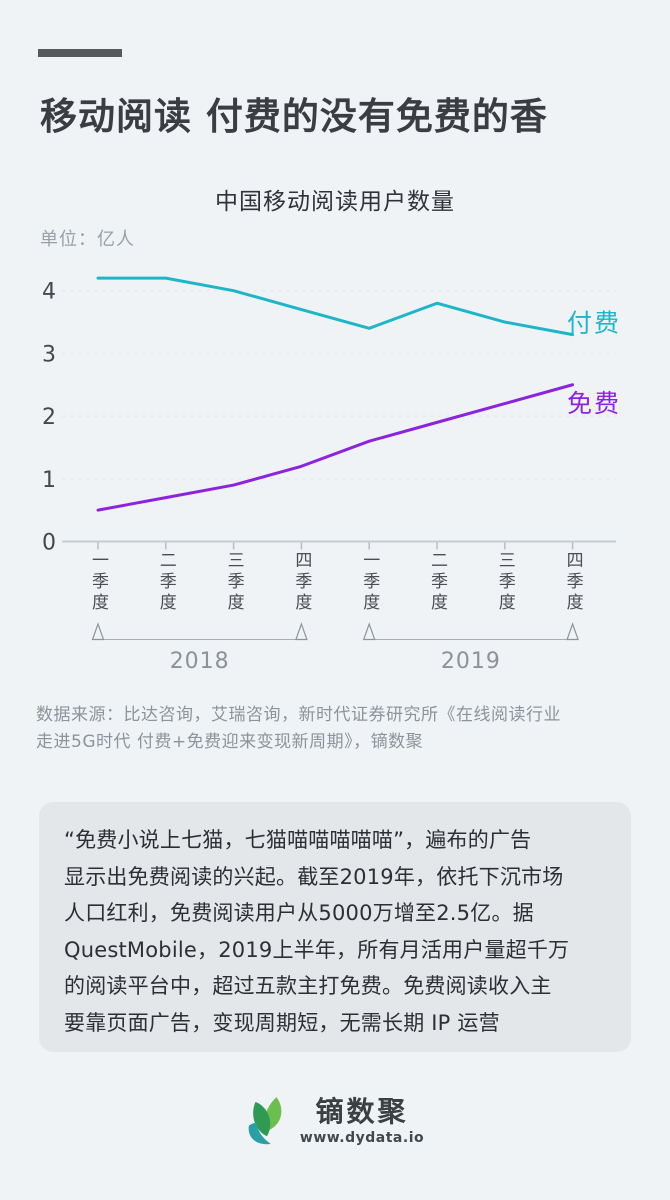  I want to click on logo-url: www.dydata.io, so click(362, 1137).